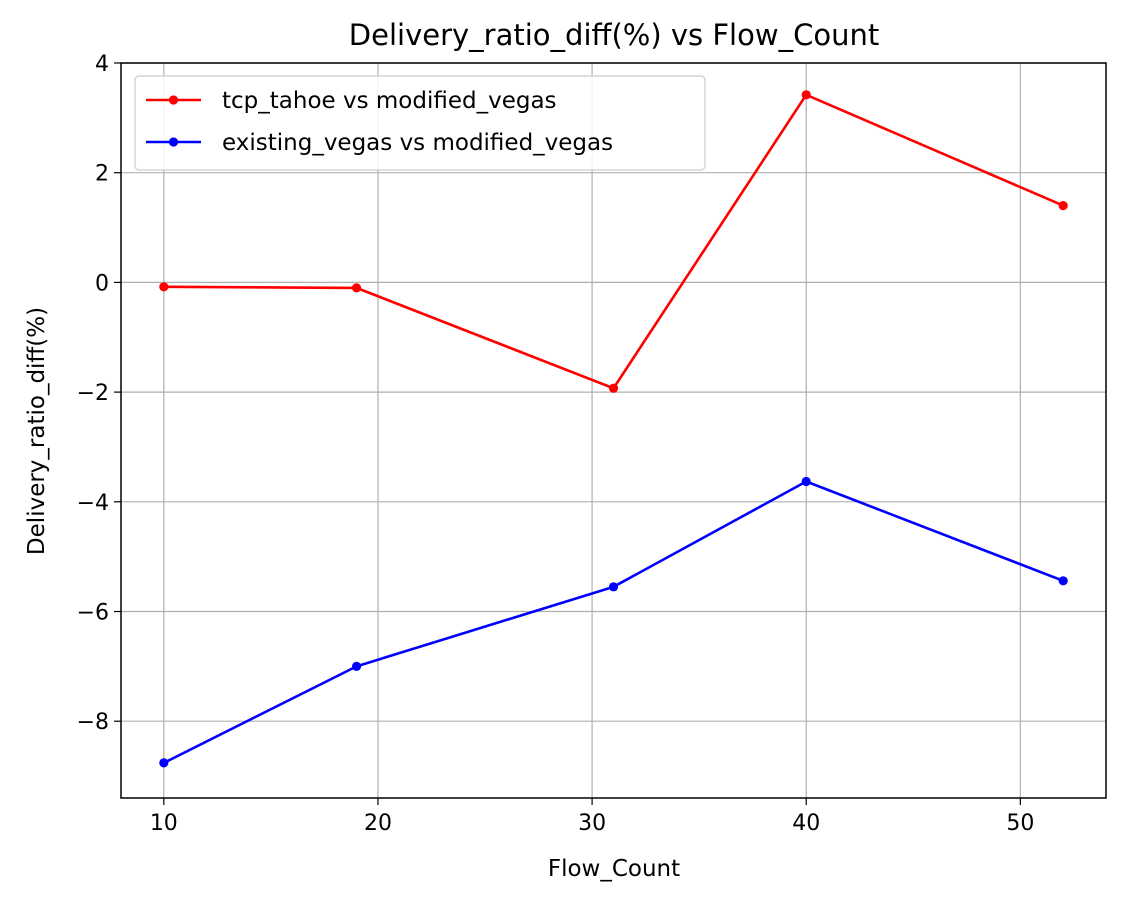 This screenshot has height=905, width=1126. What do you see at coordinates (93, 722) in the screenshot?
I see `y-tick-label: −8` at bounding box center [93, 722].